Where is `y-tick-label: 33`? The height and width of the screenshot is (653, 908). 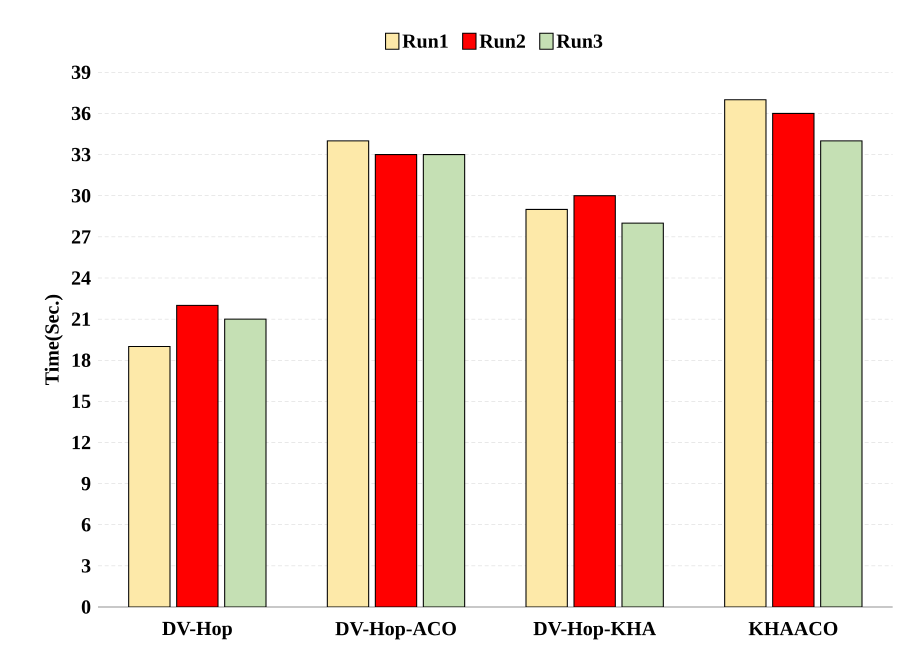
y-tick-label: 33 is located at coordinates (81, 155).